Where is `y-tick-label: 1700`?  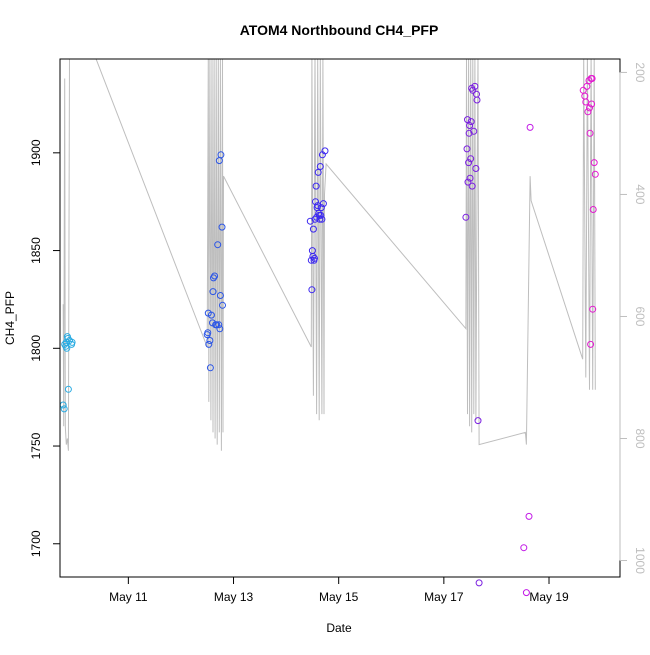 y-tick-label: 1700 is located at coordinates (36, 543).